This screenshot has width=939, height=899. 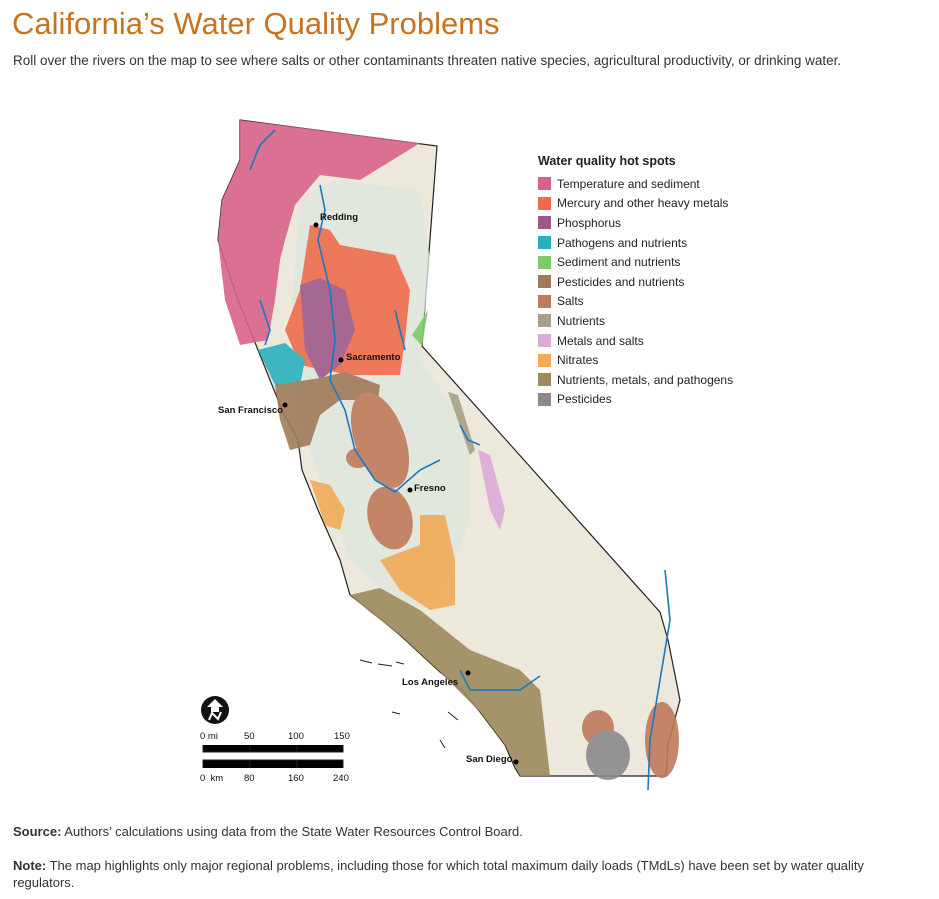 I want to click on city-label: Fresno, so click(x=430, y=488).